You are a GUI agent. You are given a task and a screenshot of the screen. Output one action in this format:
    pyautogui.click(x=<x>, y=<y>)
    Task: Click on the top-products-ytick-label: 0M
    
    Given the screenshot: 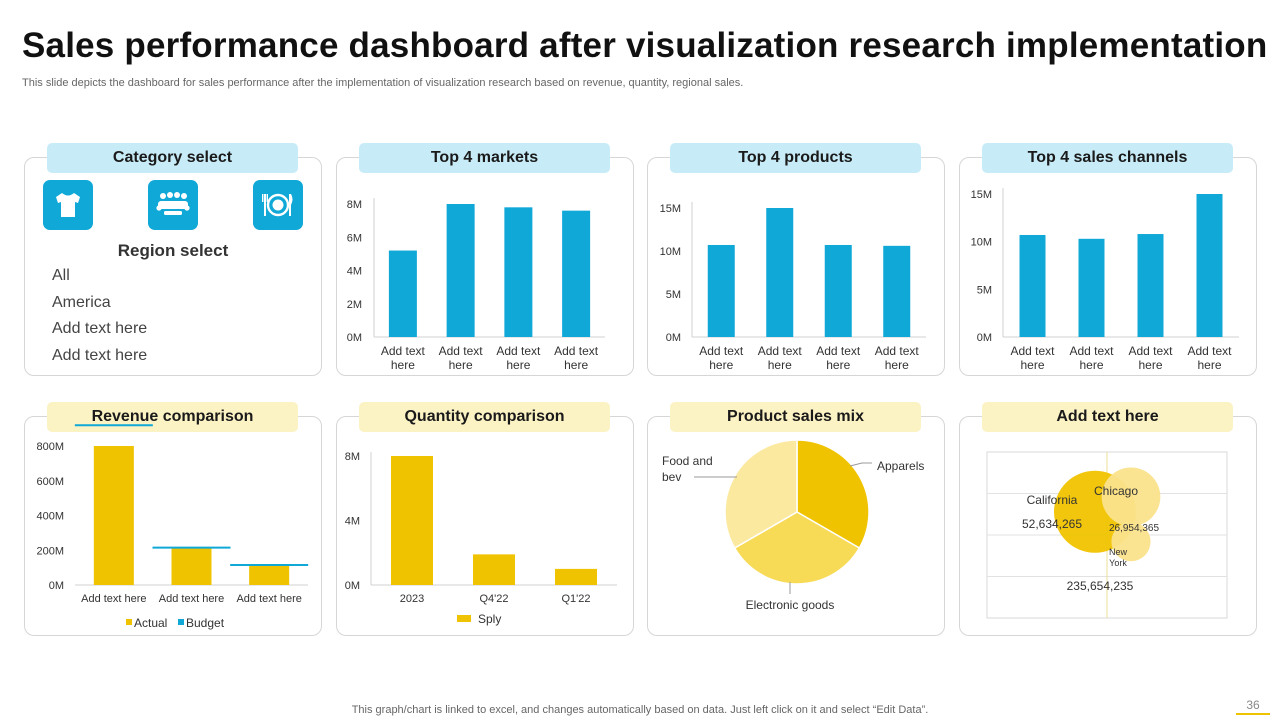 What is the action you would take?
    pyautogui.click(x=673, y=338)
    